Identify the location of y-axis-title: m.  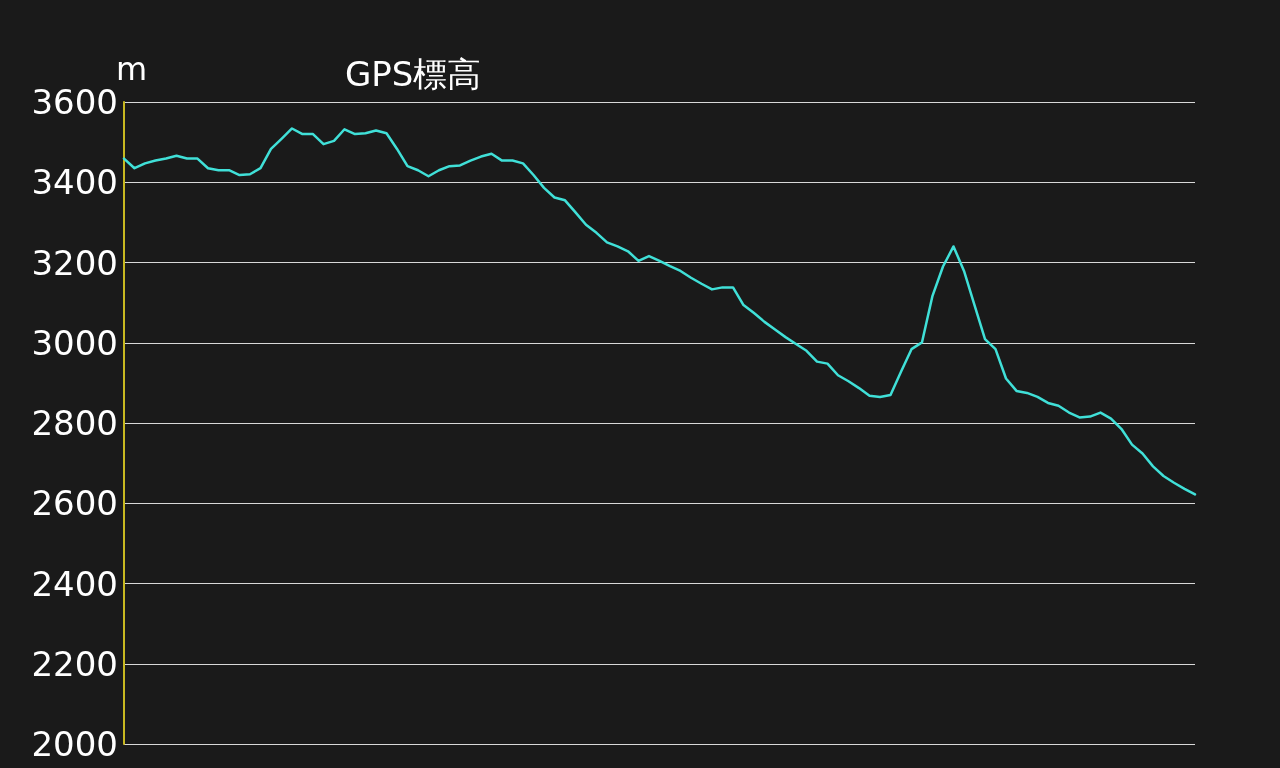
(132, 69).